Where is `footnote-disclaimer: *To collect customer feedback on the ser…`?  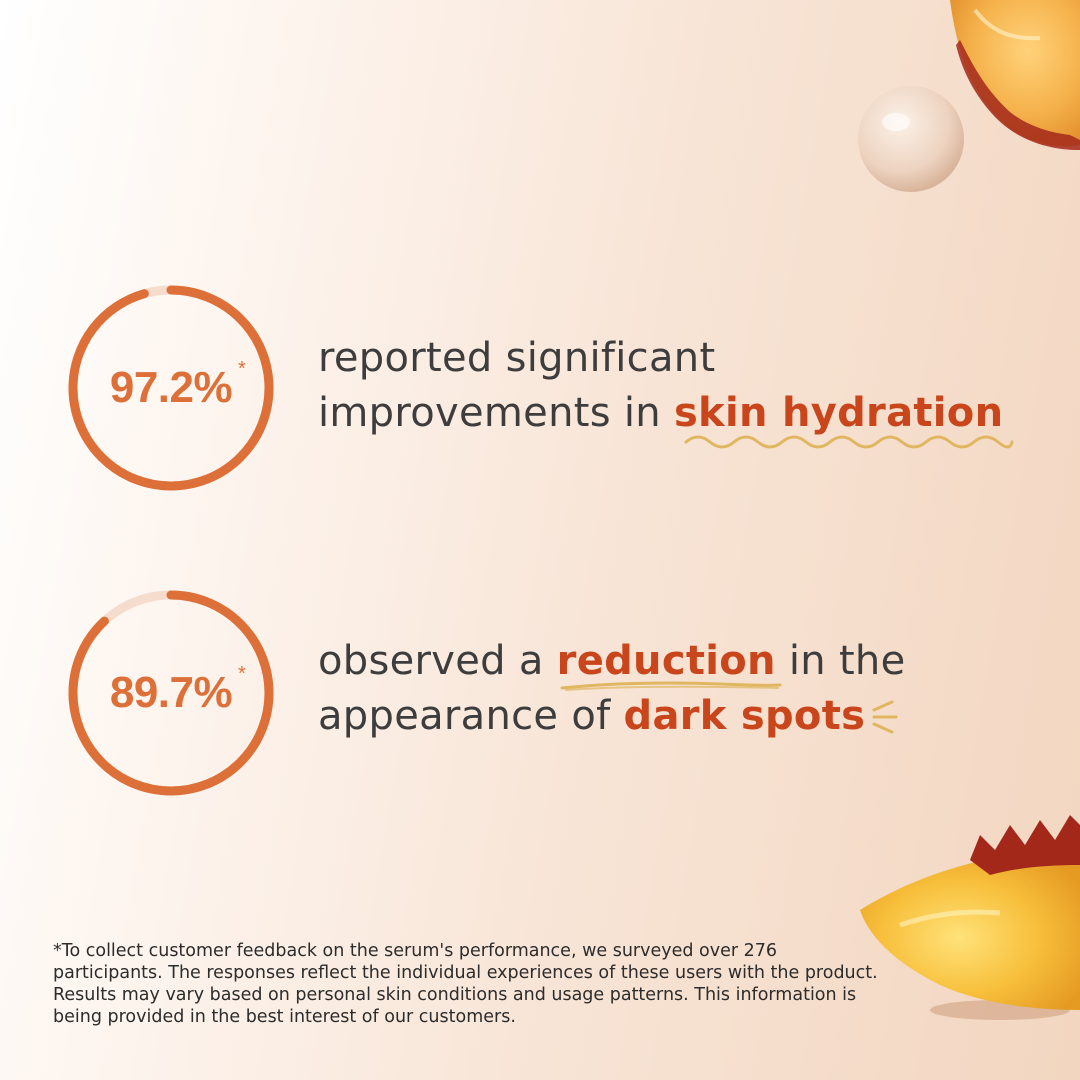 footnote-disclaimer: *To collect customer feedback on the ser… is located at coordinates (465, 984).